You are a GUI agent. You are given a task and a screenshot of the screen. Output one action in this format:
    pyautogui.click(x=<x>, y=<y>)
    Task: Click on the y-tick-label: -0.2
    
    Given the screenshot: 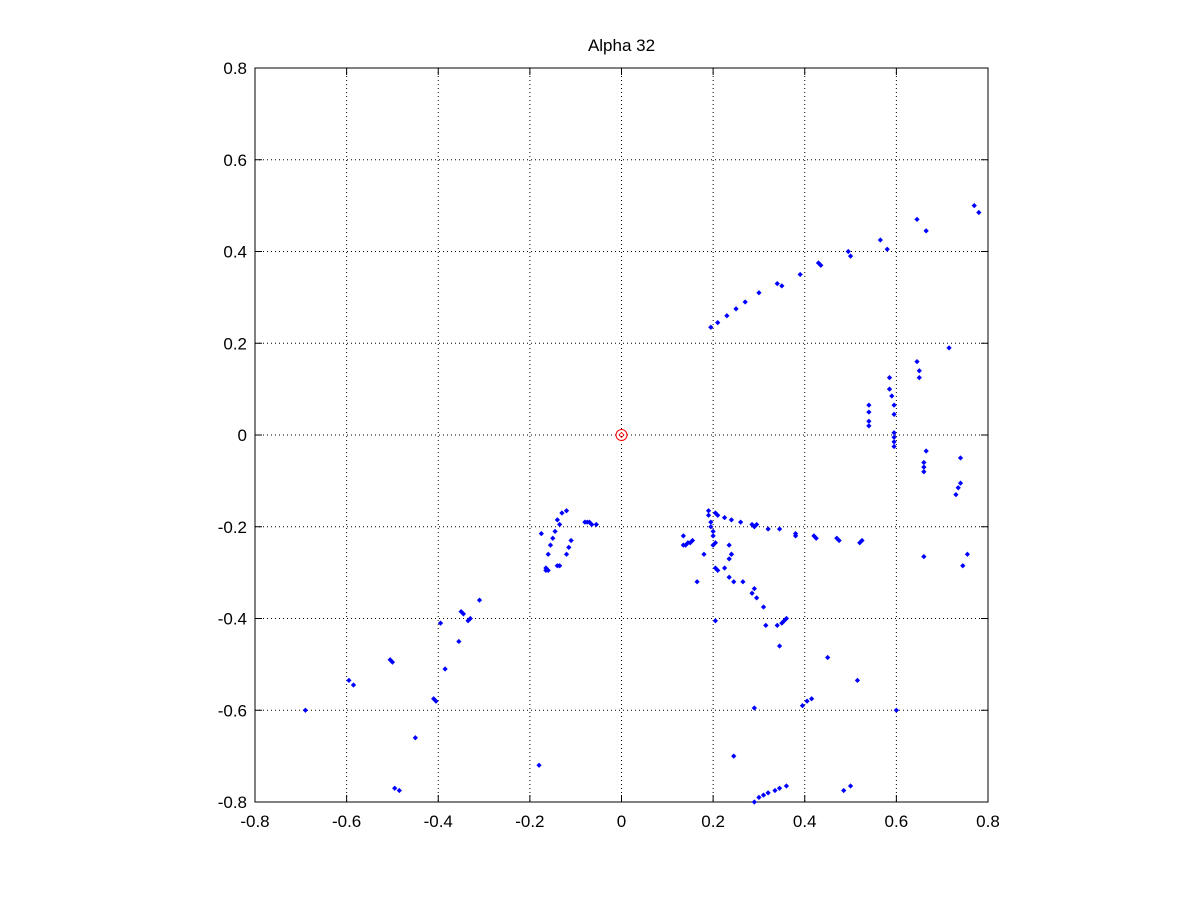 What is the action you would take?
    pyautogui.click(x=232, y=527)
    